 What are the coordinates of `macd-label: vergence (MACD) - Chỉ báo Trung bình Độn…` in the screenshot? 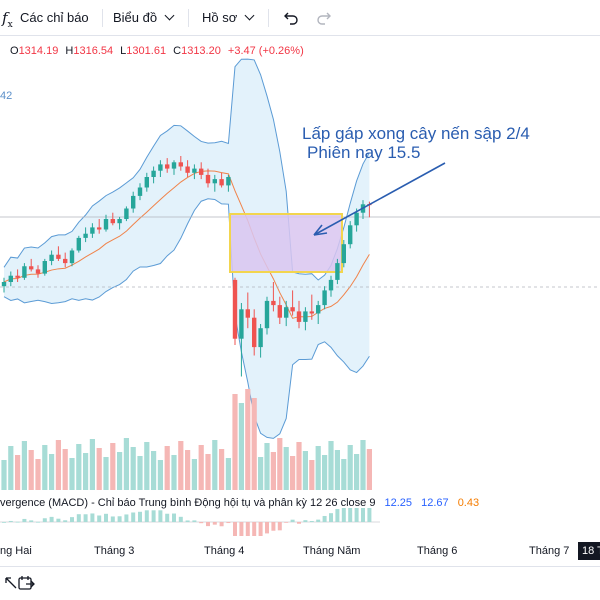 It's located at (153, 503).